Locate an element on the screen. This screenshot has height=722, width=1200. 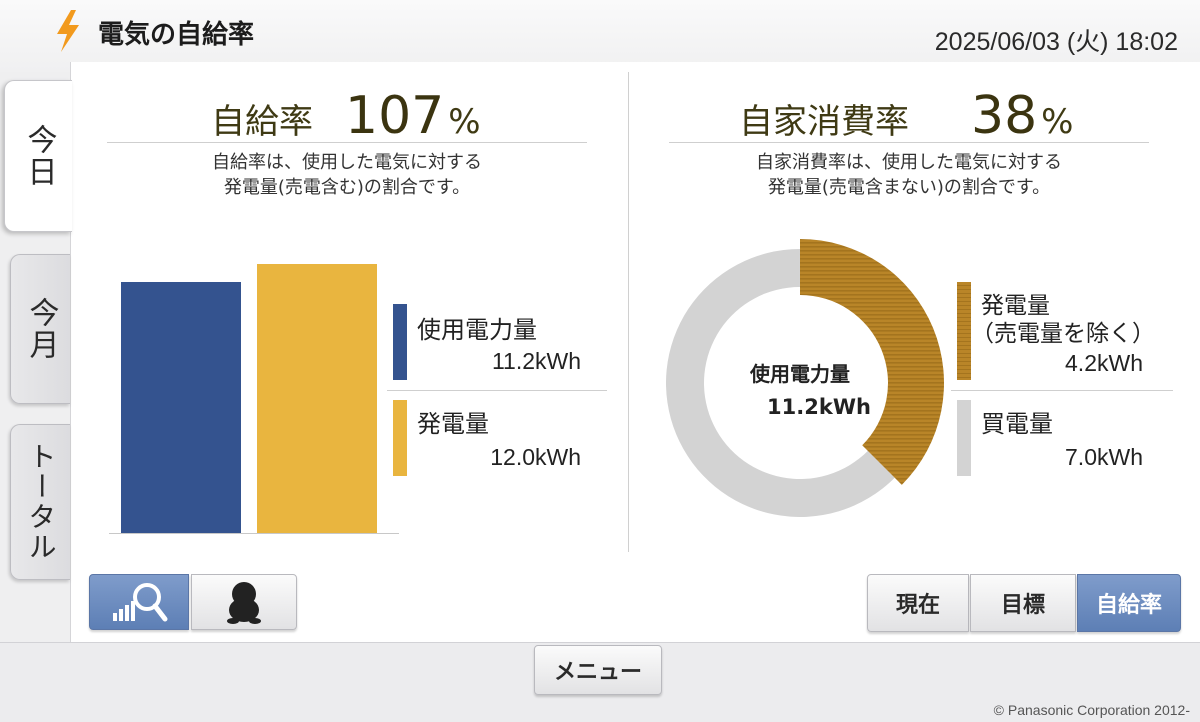
tab-today: 今日 is located at coordinates (38, 156).